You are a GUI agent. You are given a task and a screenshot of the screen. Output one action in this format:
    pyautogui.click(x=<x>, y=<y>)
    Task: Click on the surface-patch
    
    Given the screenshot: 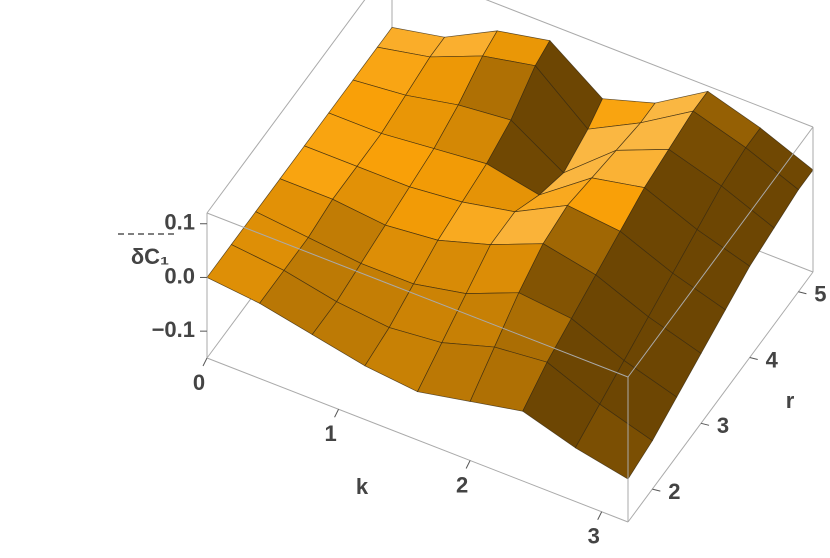 What is the action you would take?
    pyautogui.click(x=613, y=441)
    